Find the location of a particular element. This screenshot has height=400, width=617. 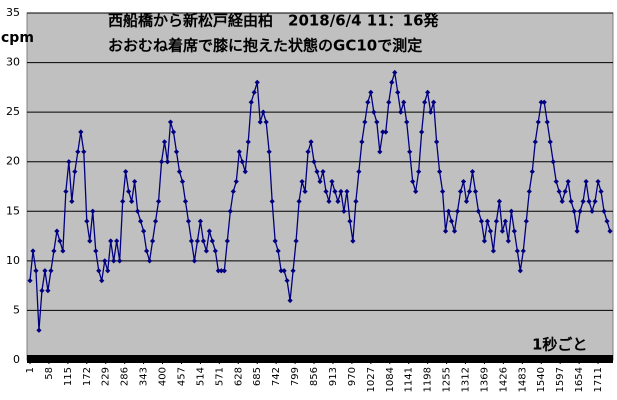

x-tick-label: 1597 is located at coordinates (560, 379).